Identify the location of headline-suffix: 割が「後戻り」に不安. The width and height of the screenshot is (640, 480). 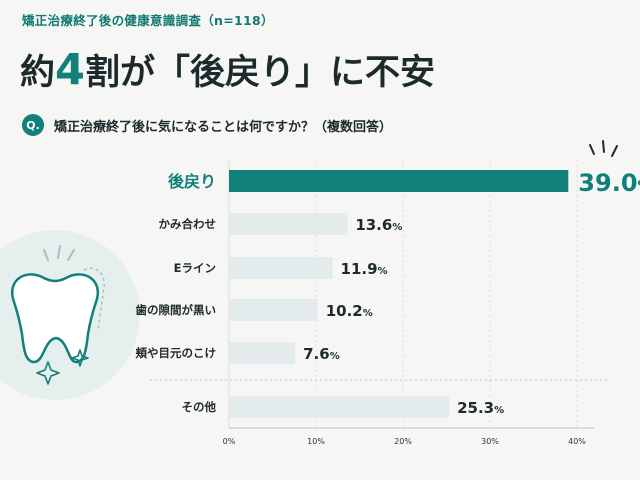
(259, 73).